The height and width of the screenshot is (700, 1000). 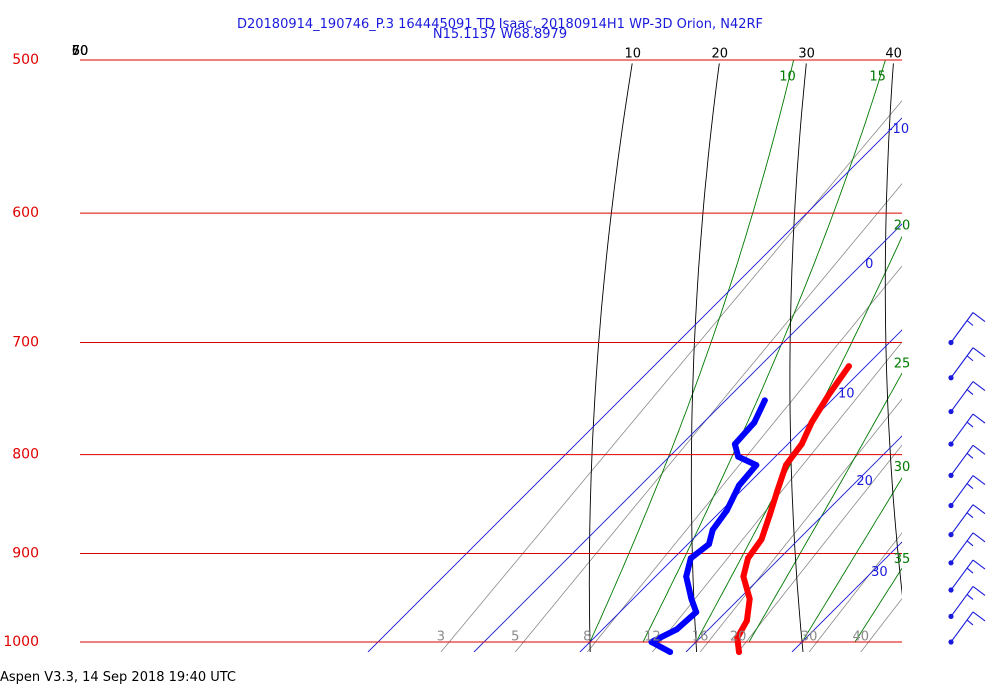 What do you see at coordinates (708, 526) in the screenshot?
I see `dewpoint-profile` at bounding box center [708, 526].